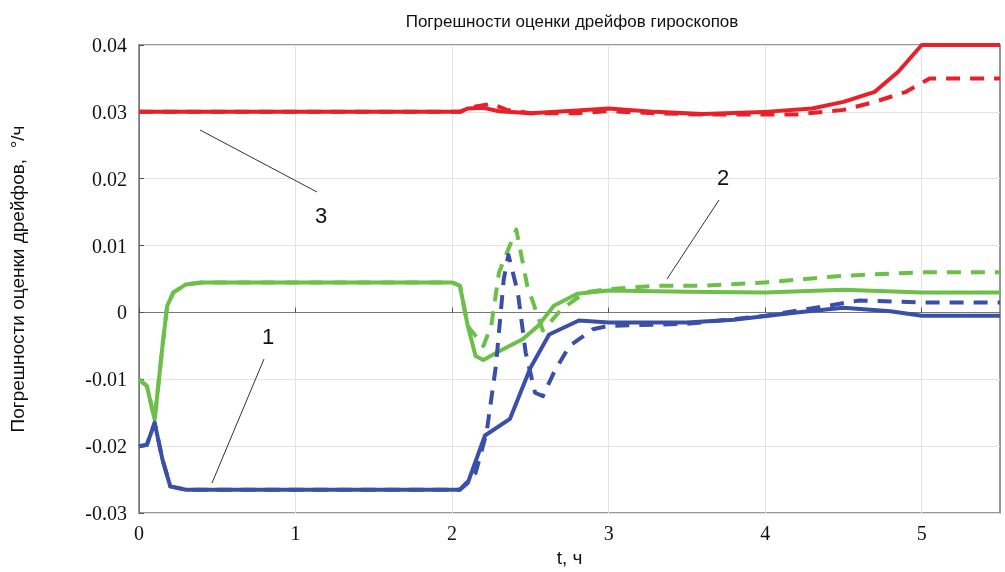  What do you see at coordinates (139, 533) in the screenshot?
I see `x-tick-label: 0` at bounding box center [139, 533].